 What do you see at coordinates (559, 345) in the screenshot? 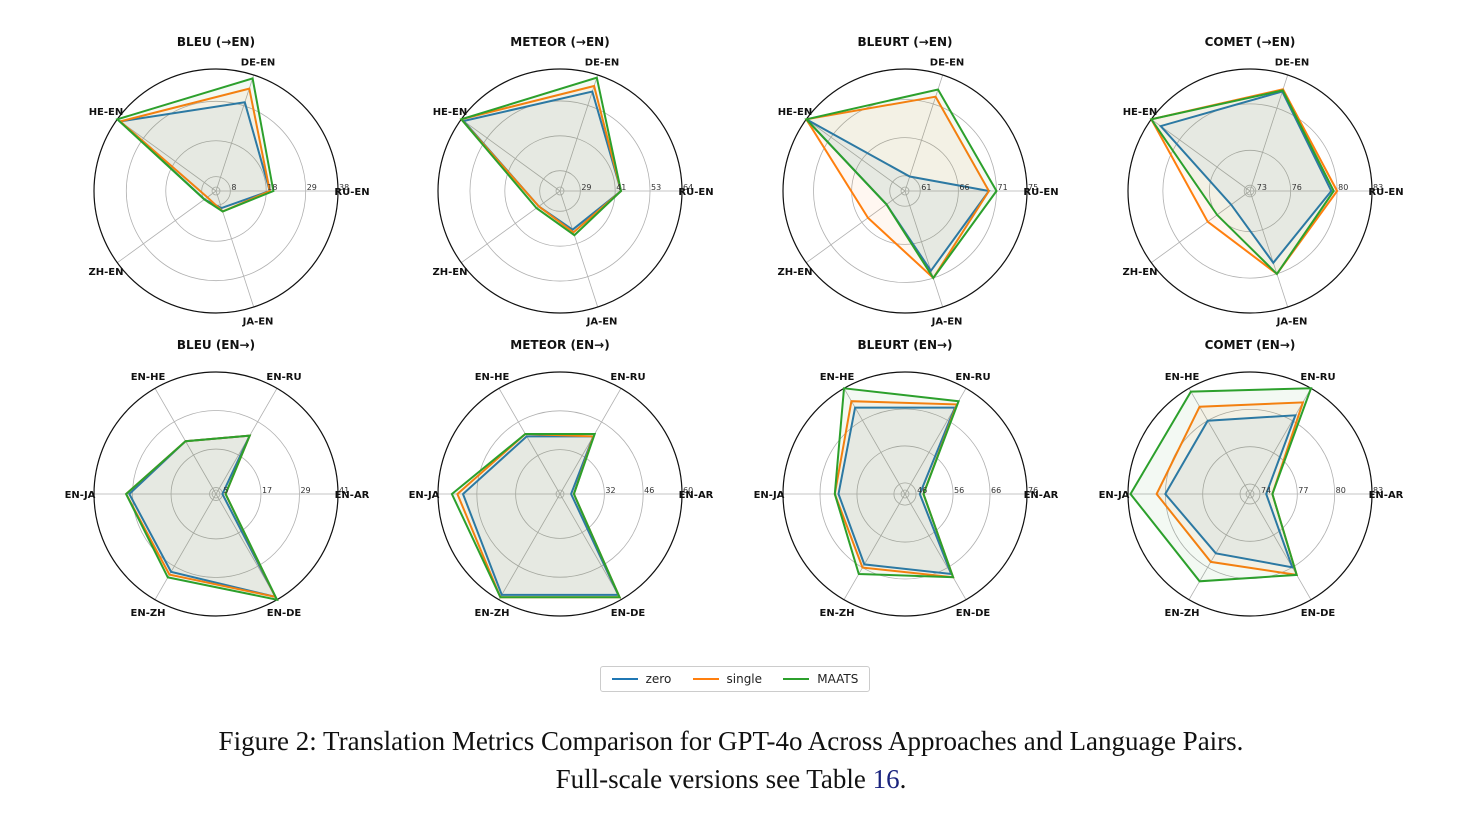
I see `chart-title: METEOR (EN→)` at bounding box center [559, 345].